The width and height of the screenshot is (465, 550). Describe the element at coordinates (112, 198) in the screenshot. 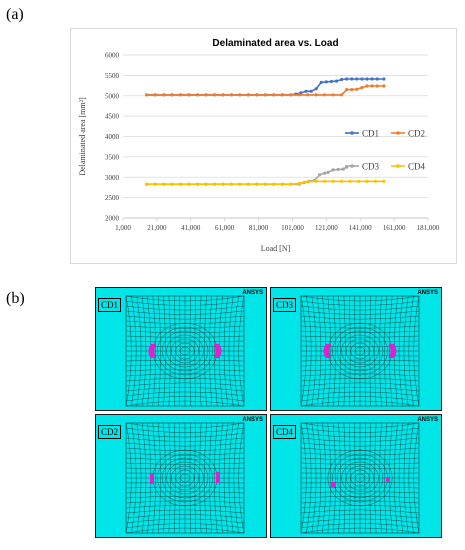

I see `y-tick-label: 2500` at that location.